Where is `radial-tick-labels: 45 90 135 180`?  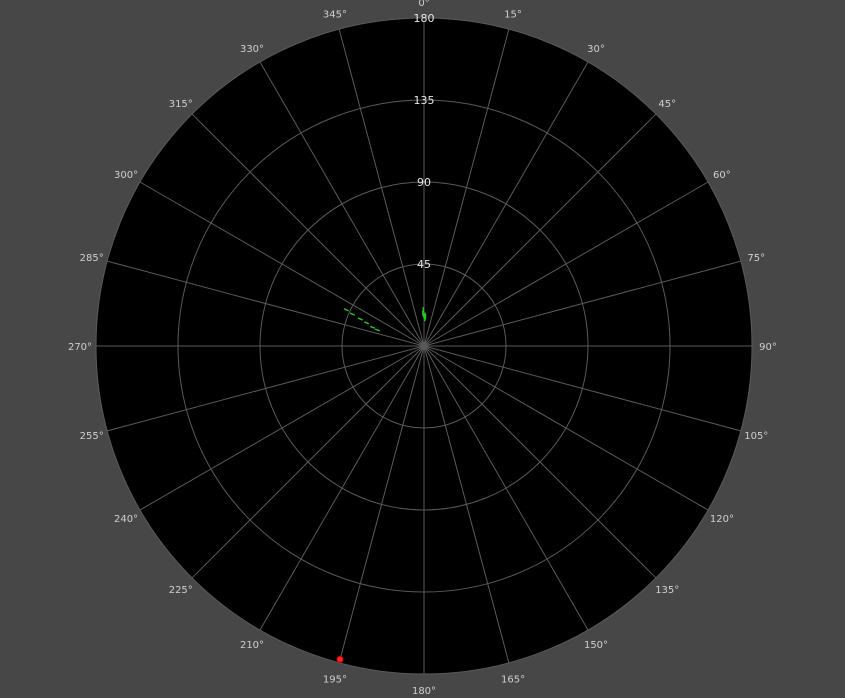
radial-tick-labels: 45 90 135 180 is located at coordinates (424, 141).